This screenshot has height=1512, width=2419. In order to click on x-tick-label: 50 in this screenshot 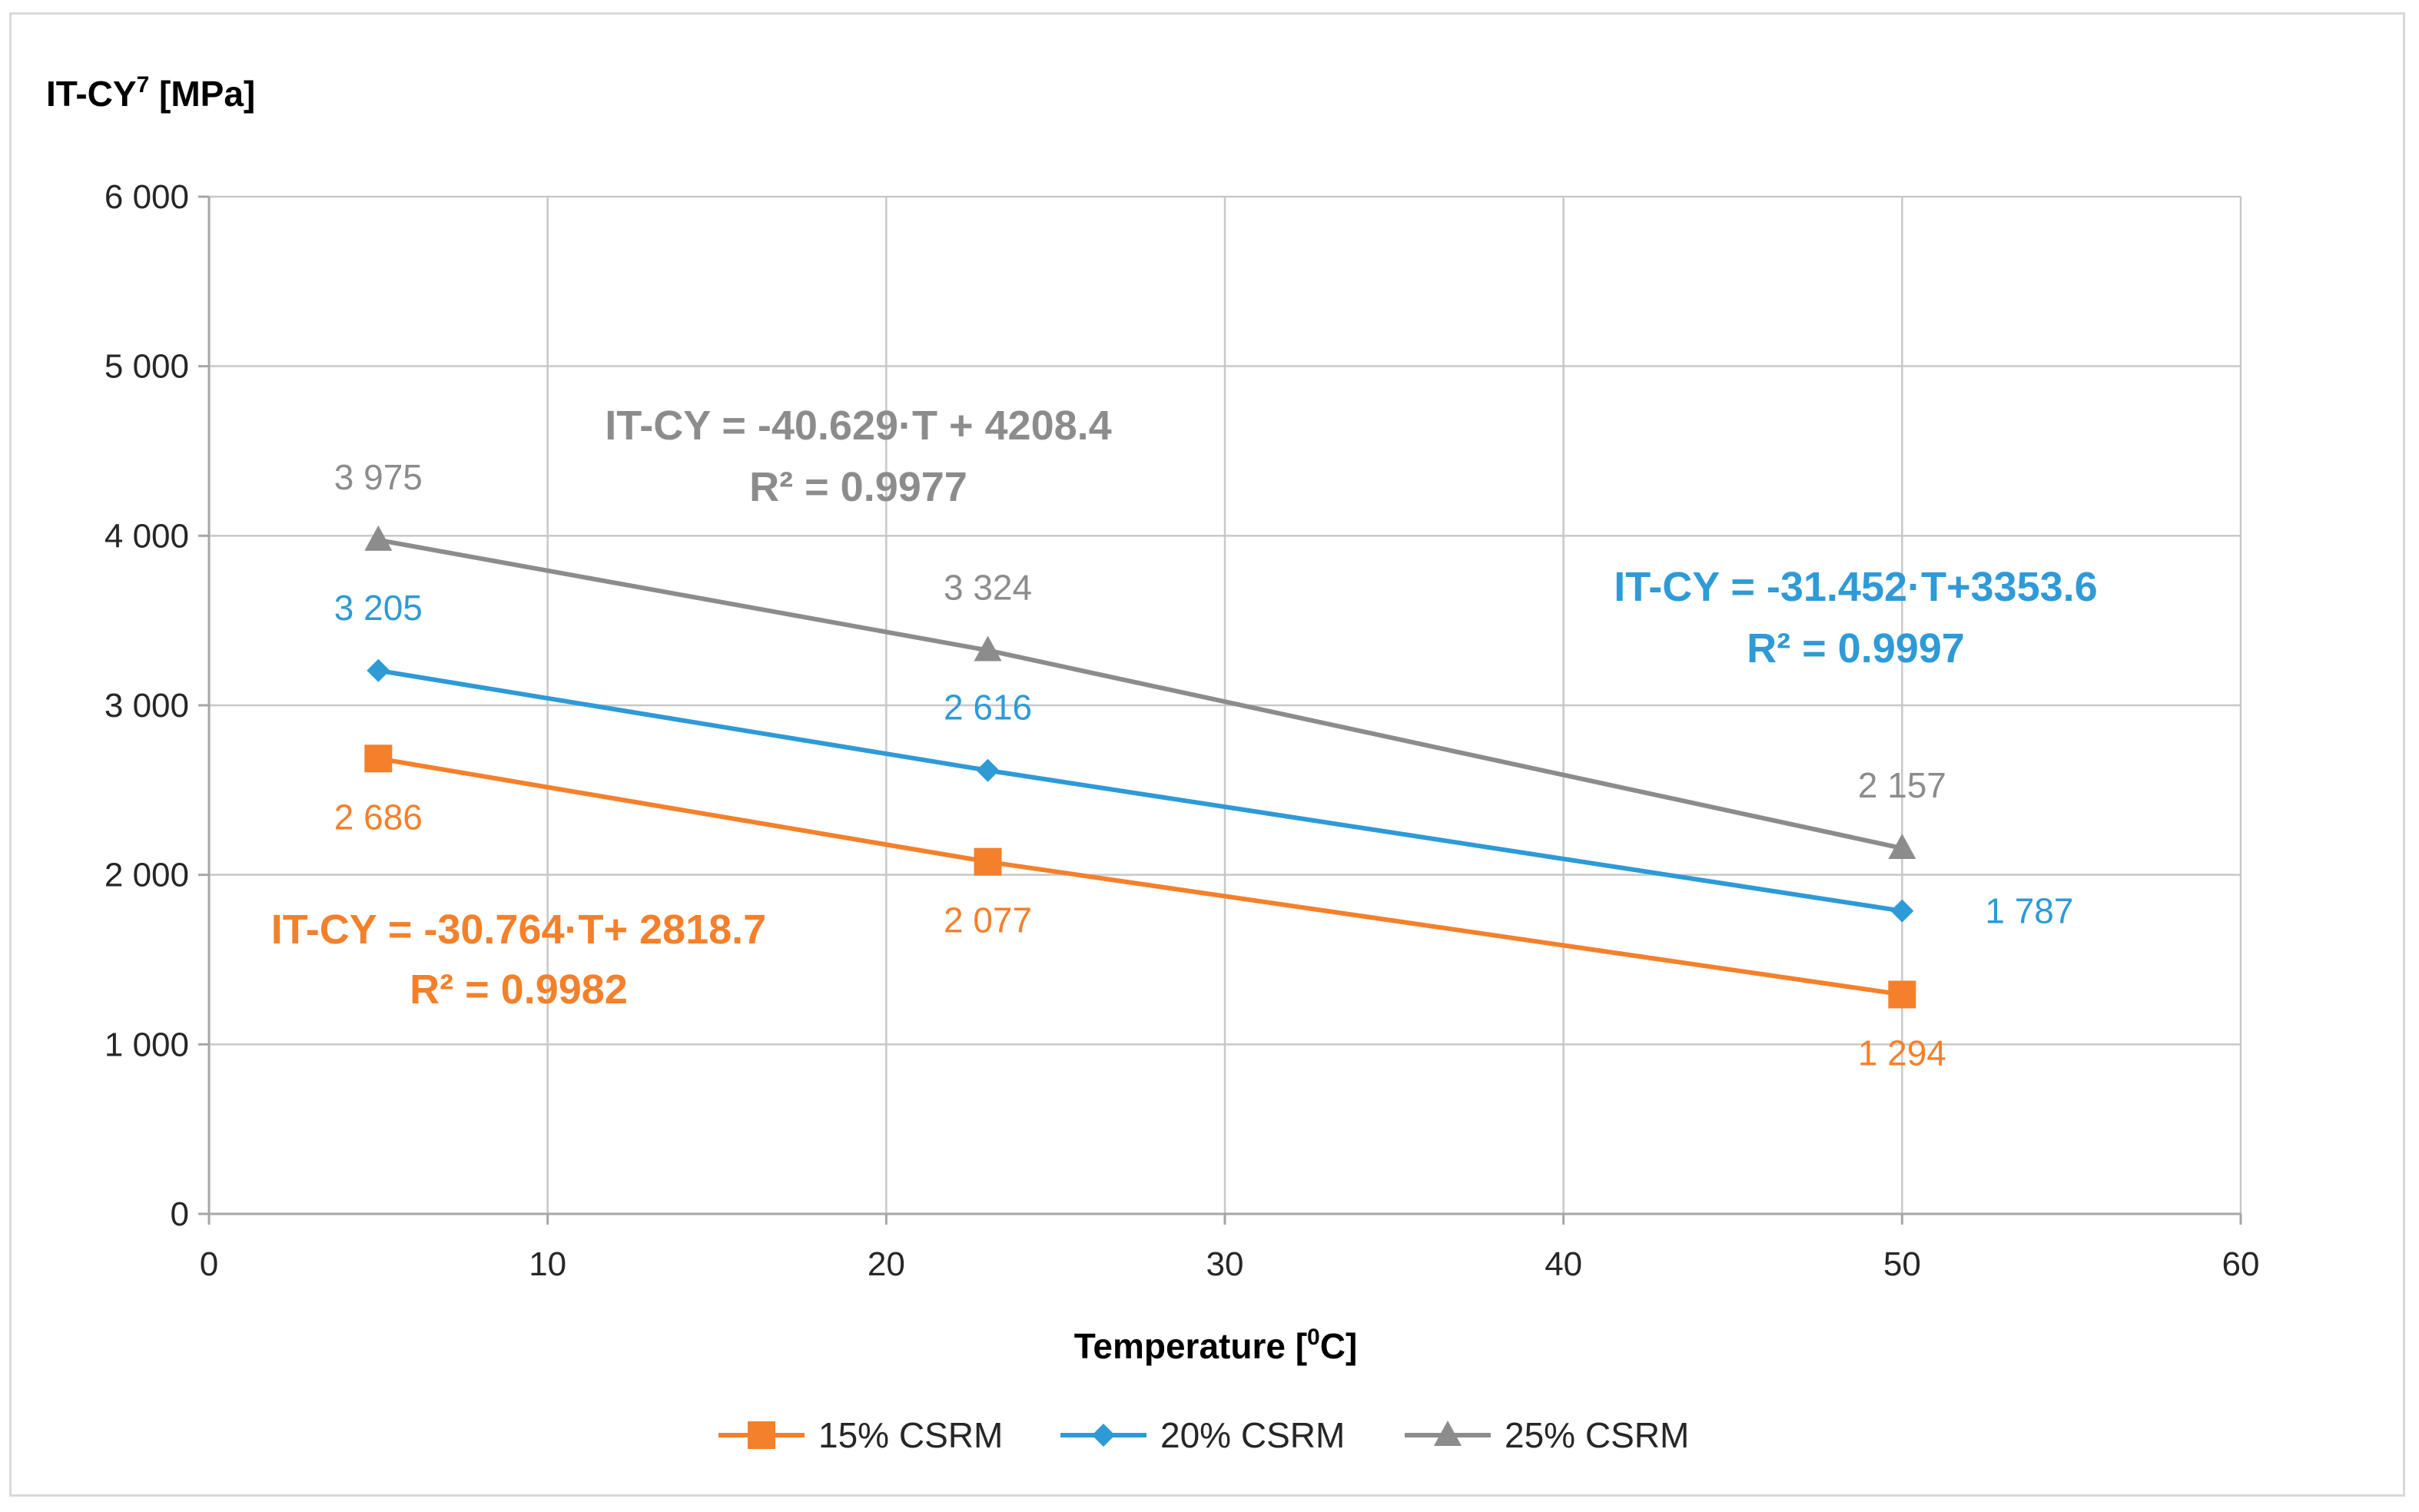, I will do `click(1902, 1264)`.